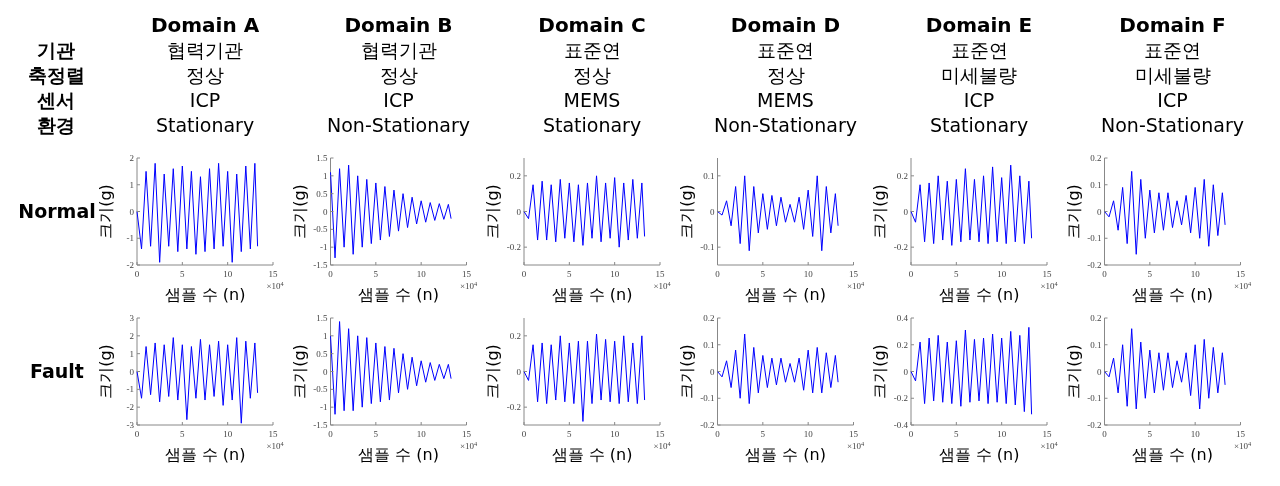  I want to click on text: Fault, so click(57, 371).